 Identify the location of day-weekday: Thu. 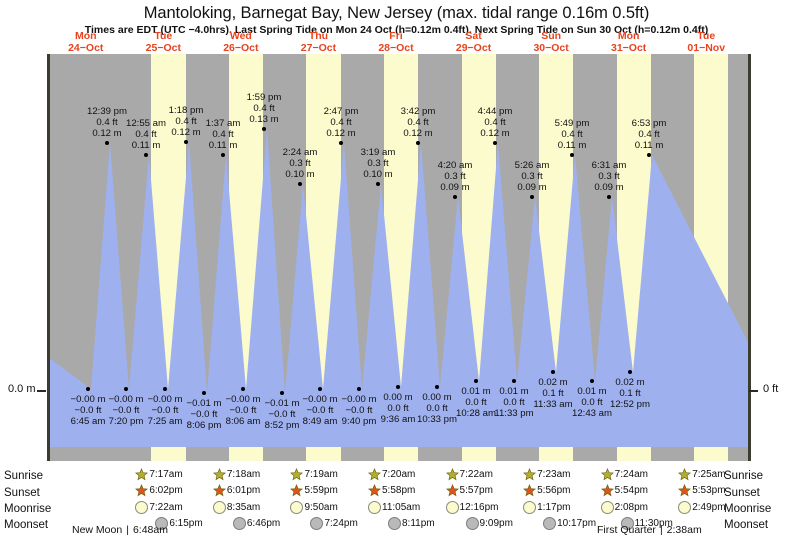
(318, 36).